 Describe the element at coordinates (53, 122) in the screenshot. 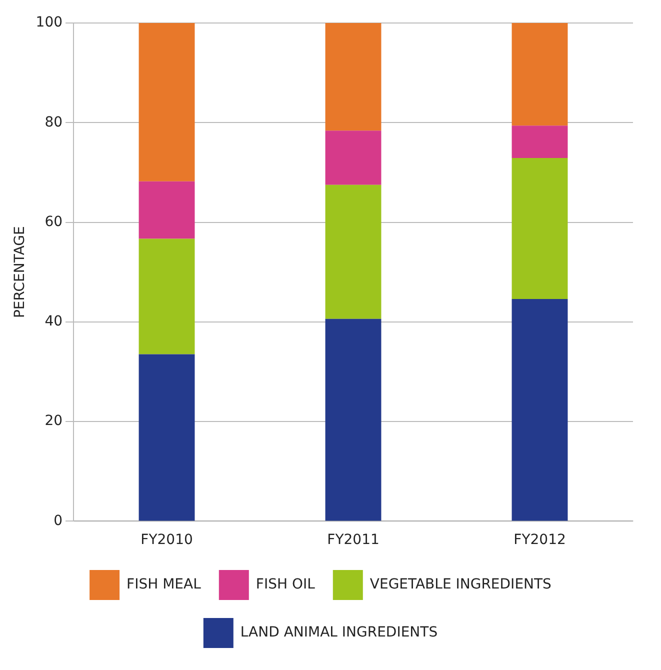

I see `y-tick-label: 80` at that location.